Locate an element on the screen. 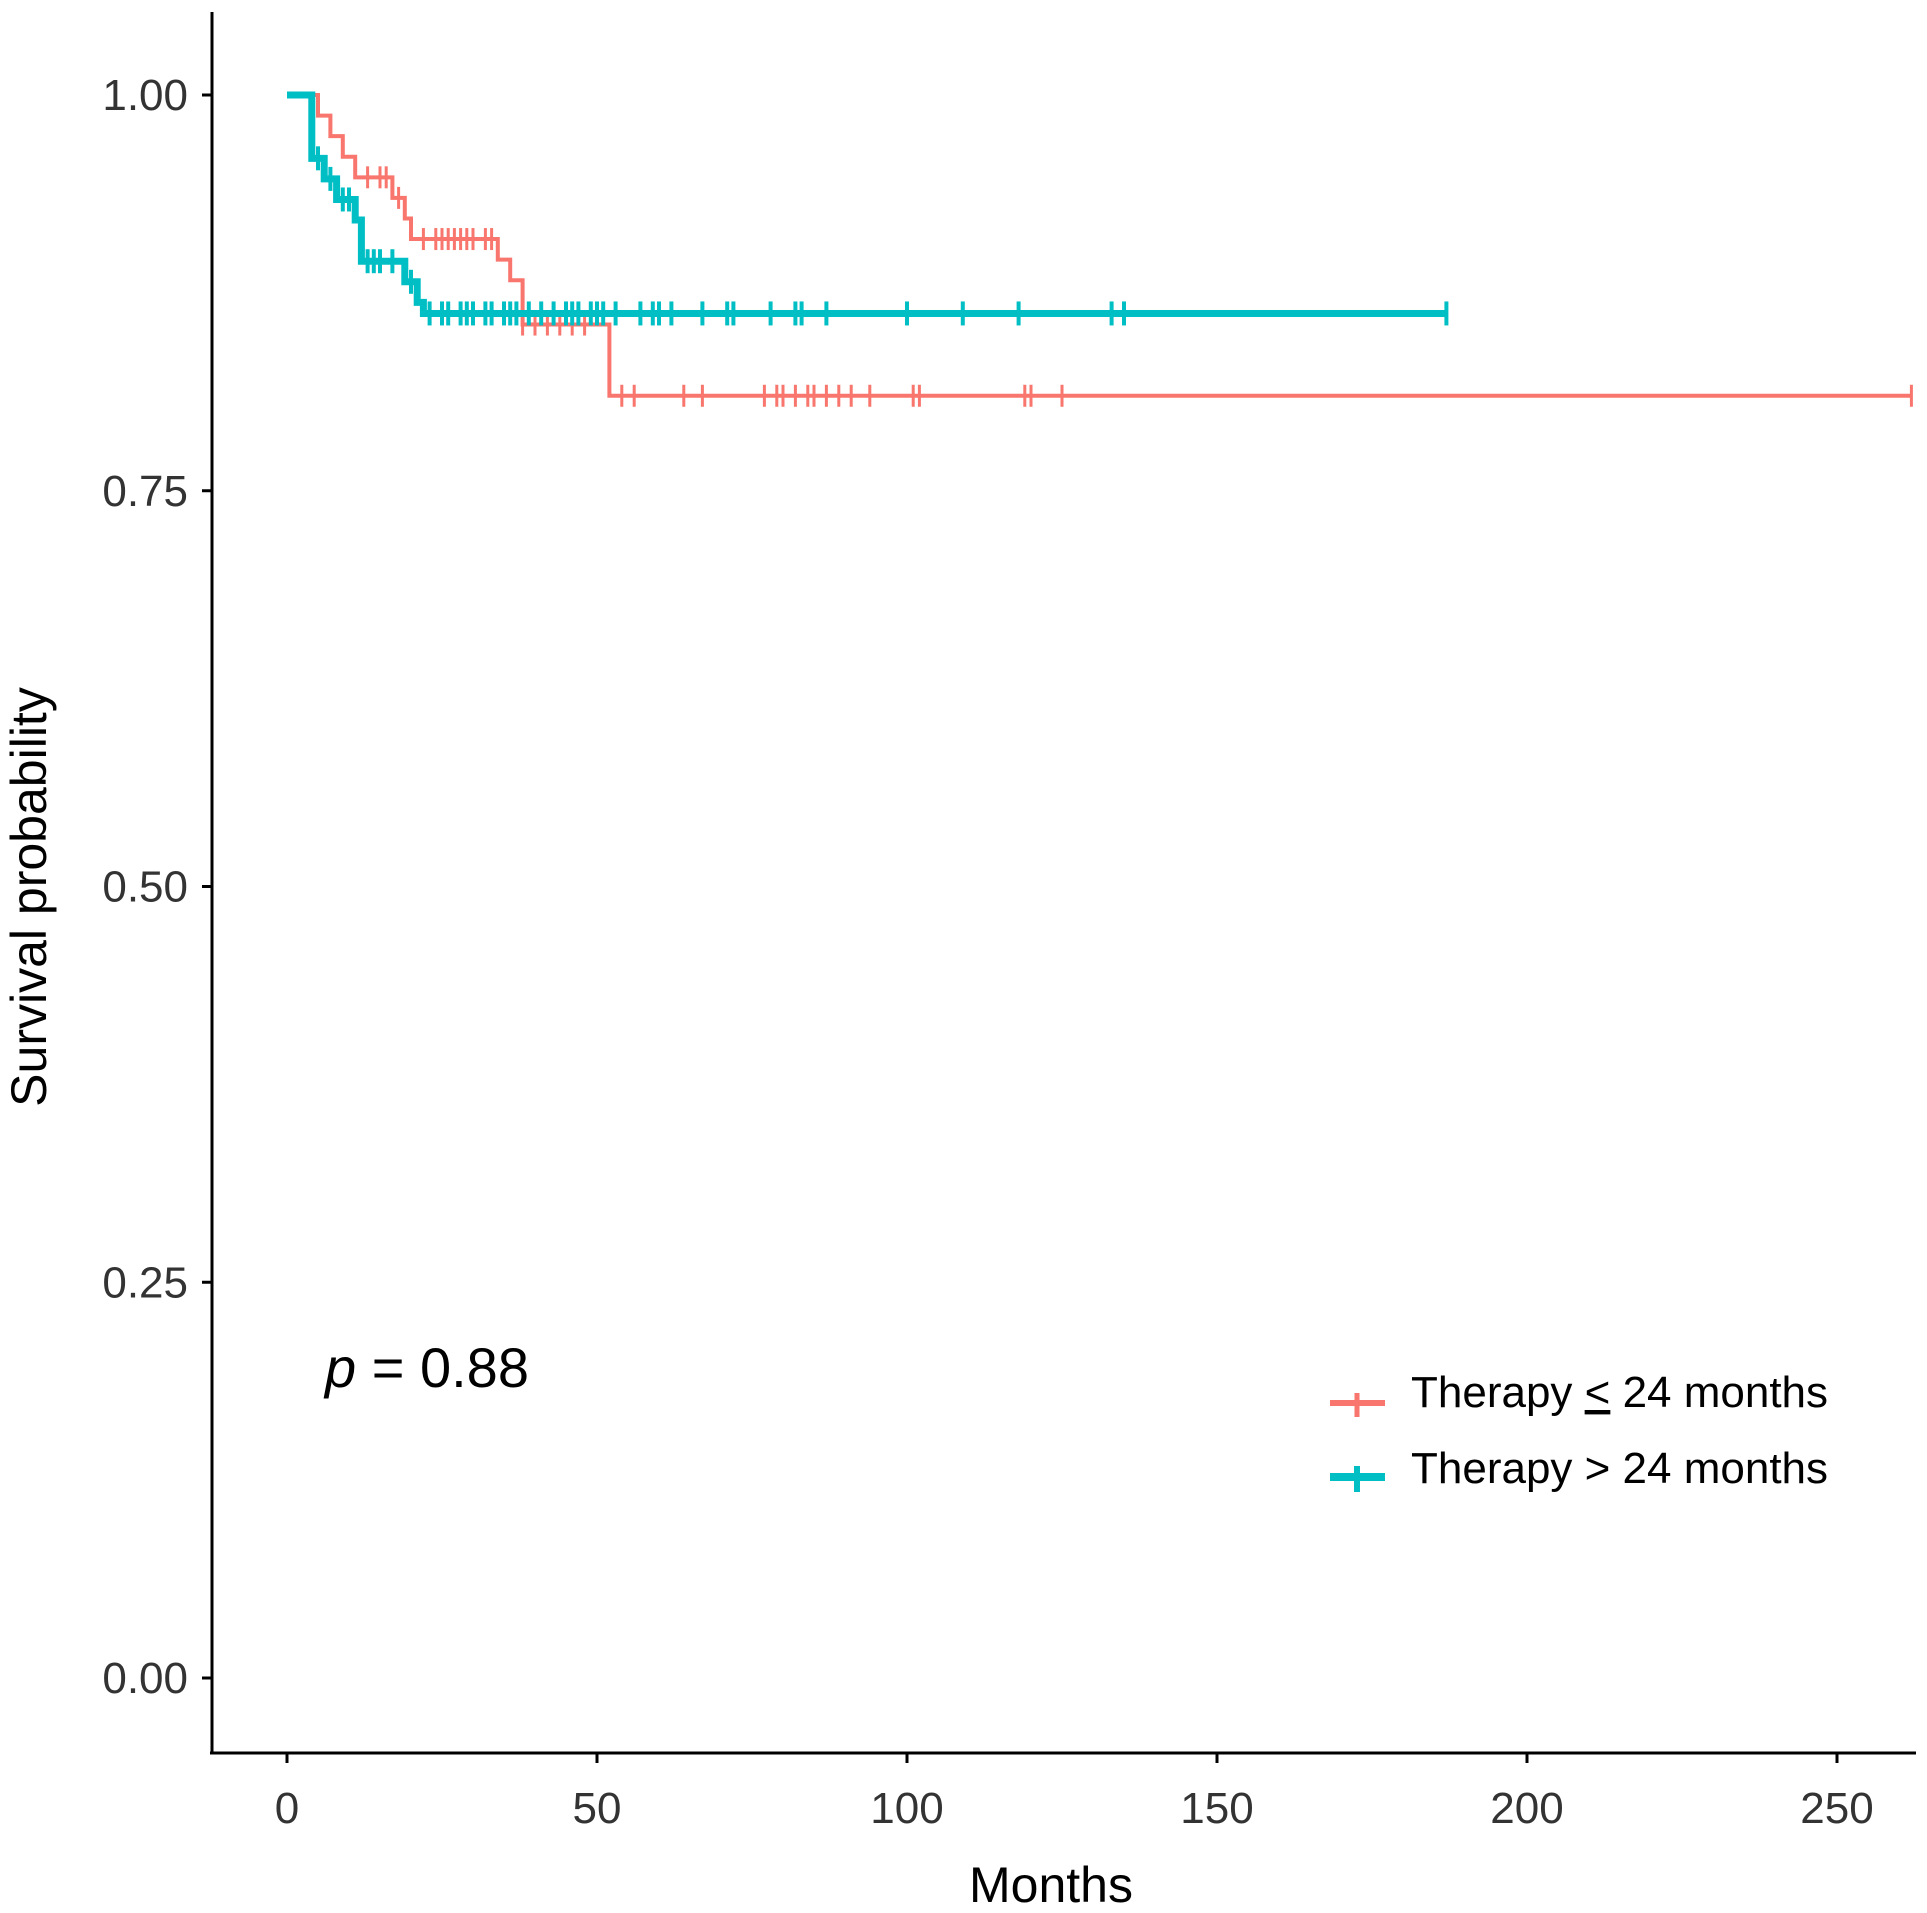 The width and height of the screenshot is (1927, 1913). x-tick-label-4: 200 is located at coordinates (1526, 1808).